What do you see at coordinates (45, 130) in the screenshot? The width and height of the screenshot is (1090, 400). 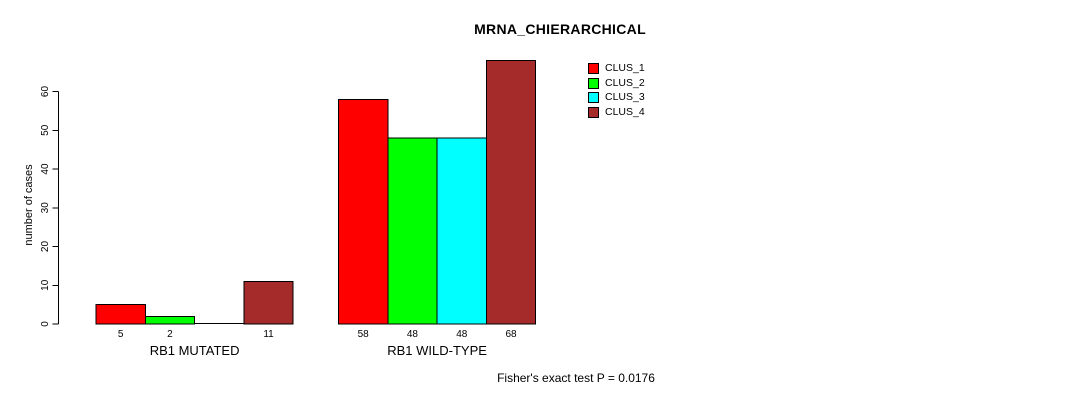 I see `y-axis-tick-label: 50` at bounding box center [45, 130].